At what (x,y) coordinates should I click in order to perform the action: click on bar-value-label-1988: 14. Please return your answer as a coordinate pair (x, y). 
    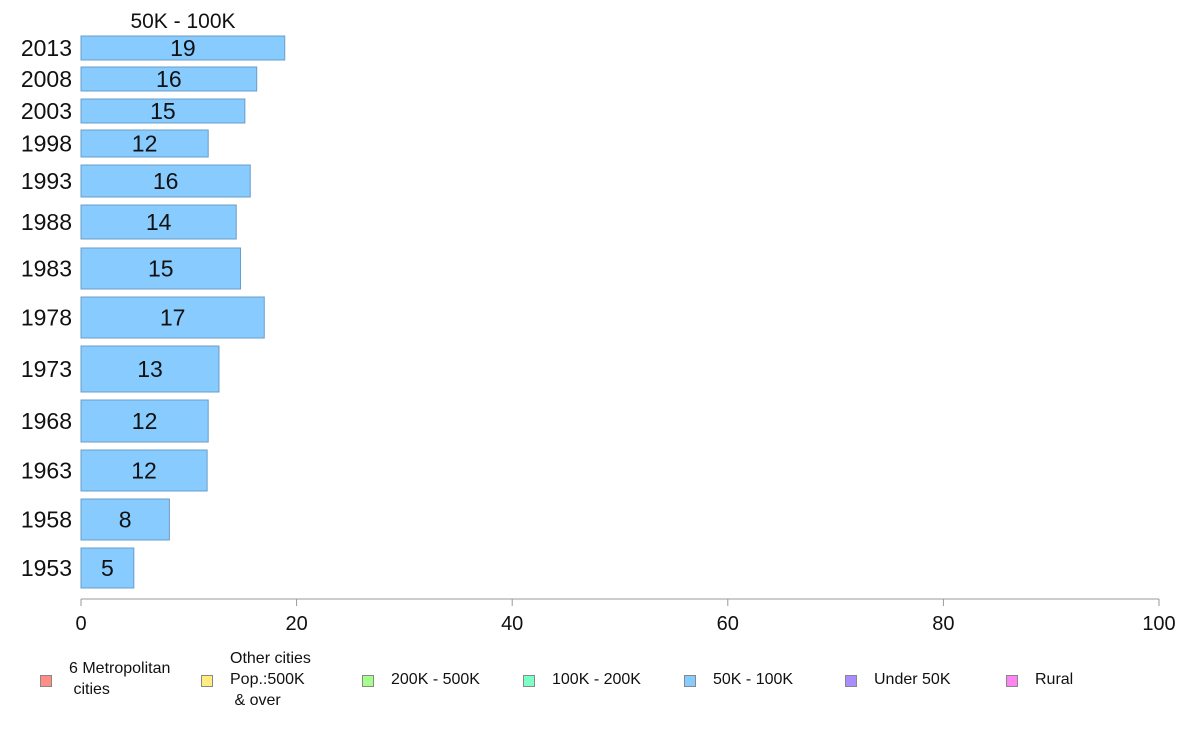
    Looking at the image, I should click on (159, 222).